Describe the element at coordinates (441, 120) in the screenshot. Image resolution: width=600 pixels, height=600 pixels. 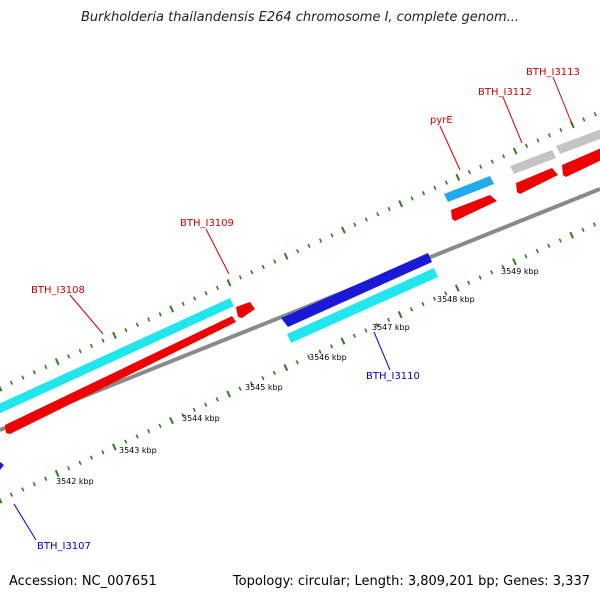
I see `gene-label-pyre: pyrE` at that location.